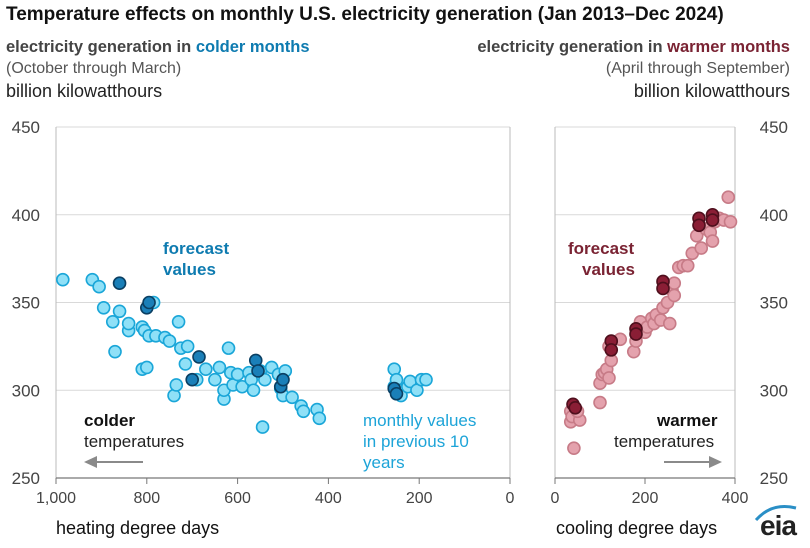  What do you see at coordinates (711, 91) in the screenshot?
I see `right-panel-unit: billion kilowatthours` at bounding box center [711, 91].